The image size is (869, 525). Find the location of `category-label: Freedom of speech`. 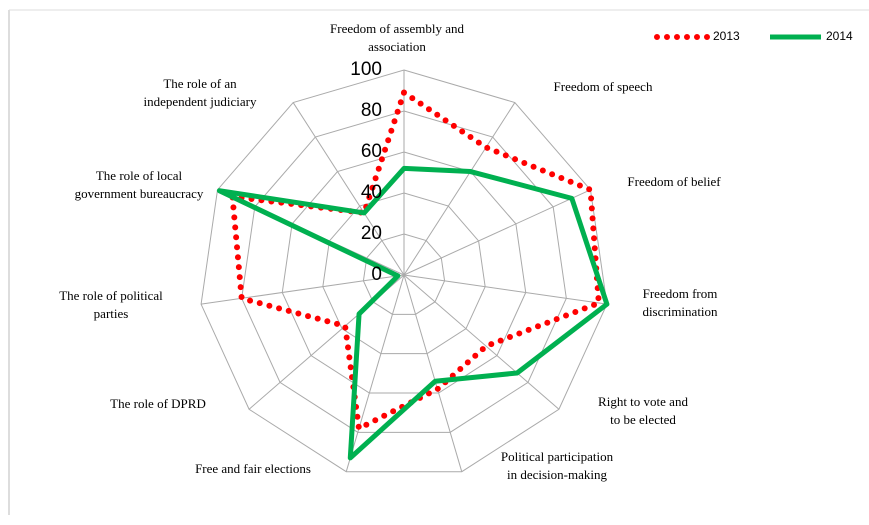

category-label: Freedom of speech is located at coordinates (603, 86).